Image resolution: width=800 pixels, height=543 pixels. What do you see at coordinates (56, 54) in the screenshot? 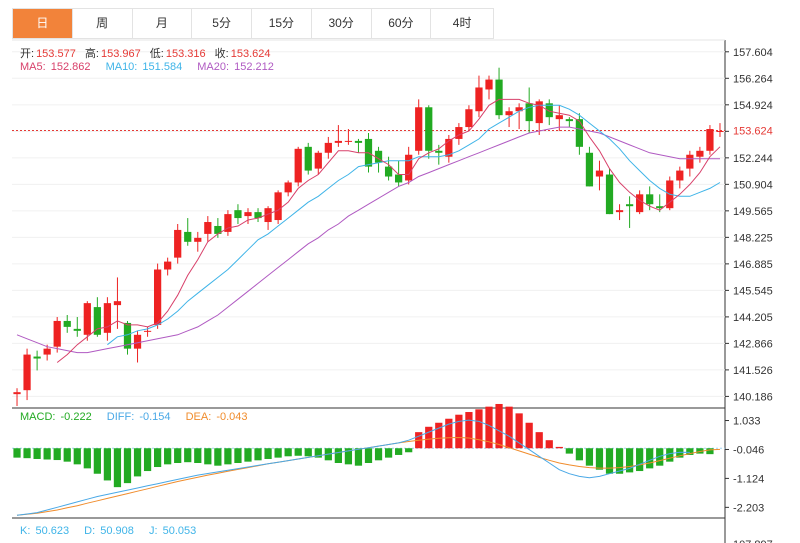
I see `open-value: 153.577` at bounding box center [56, 54].